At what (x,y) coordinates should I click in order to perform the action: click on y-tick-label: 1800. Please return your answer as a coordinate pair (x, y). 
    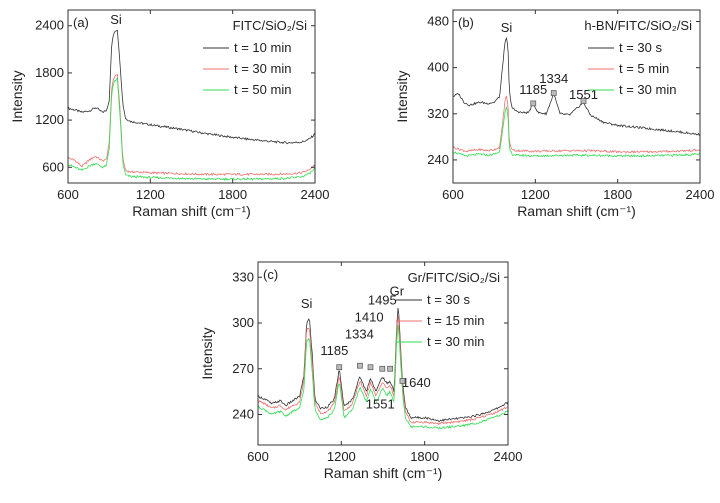
    Looking at the image, I should click on (49, 72).